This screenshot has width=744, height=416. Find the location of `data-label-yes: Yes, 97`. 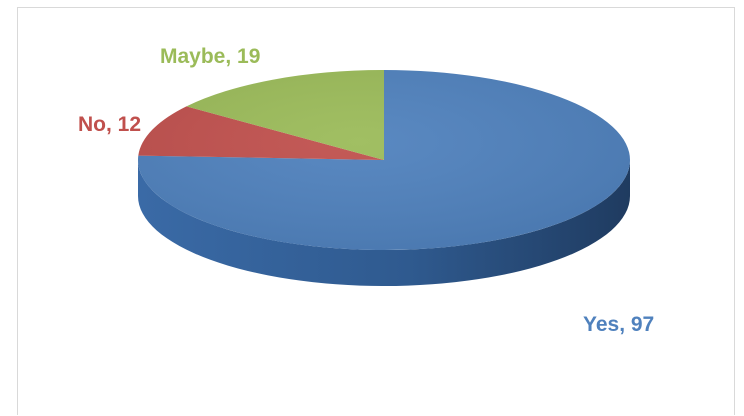

data-label-yes: Yes, 97 is located at coordinates (618, 324).